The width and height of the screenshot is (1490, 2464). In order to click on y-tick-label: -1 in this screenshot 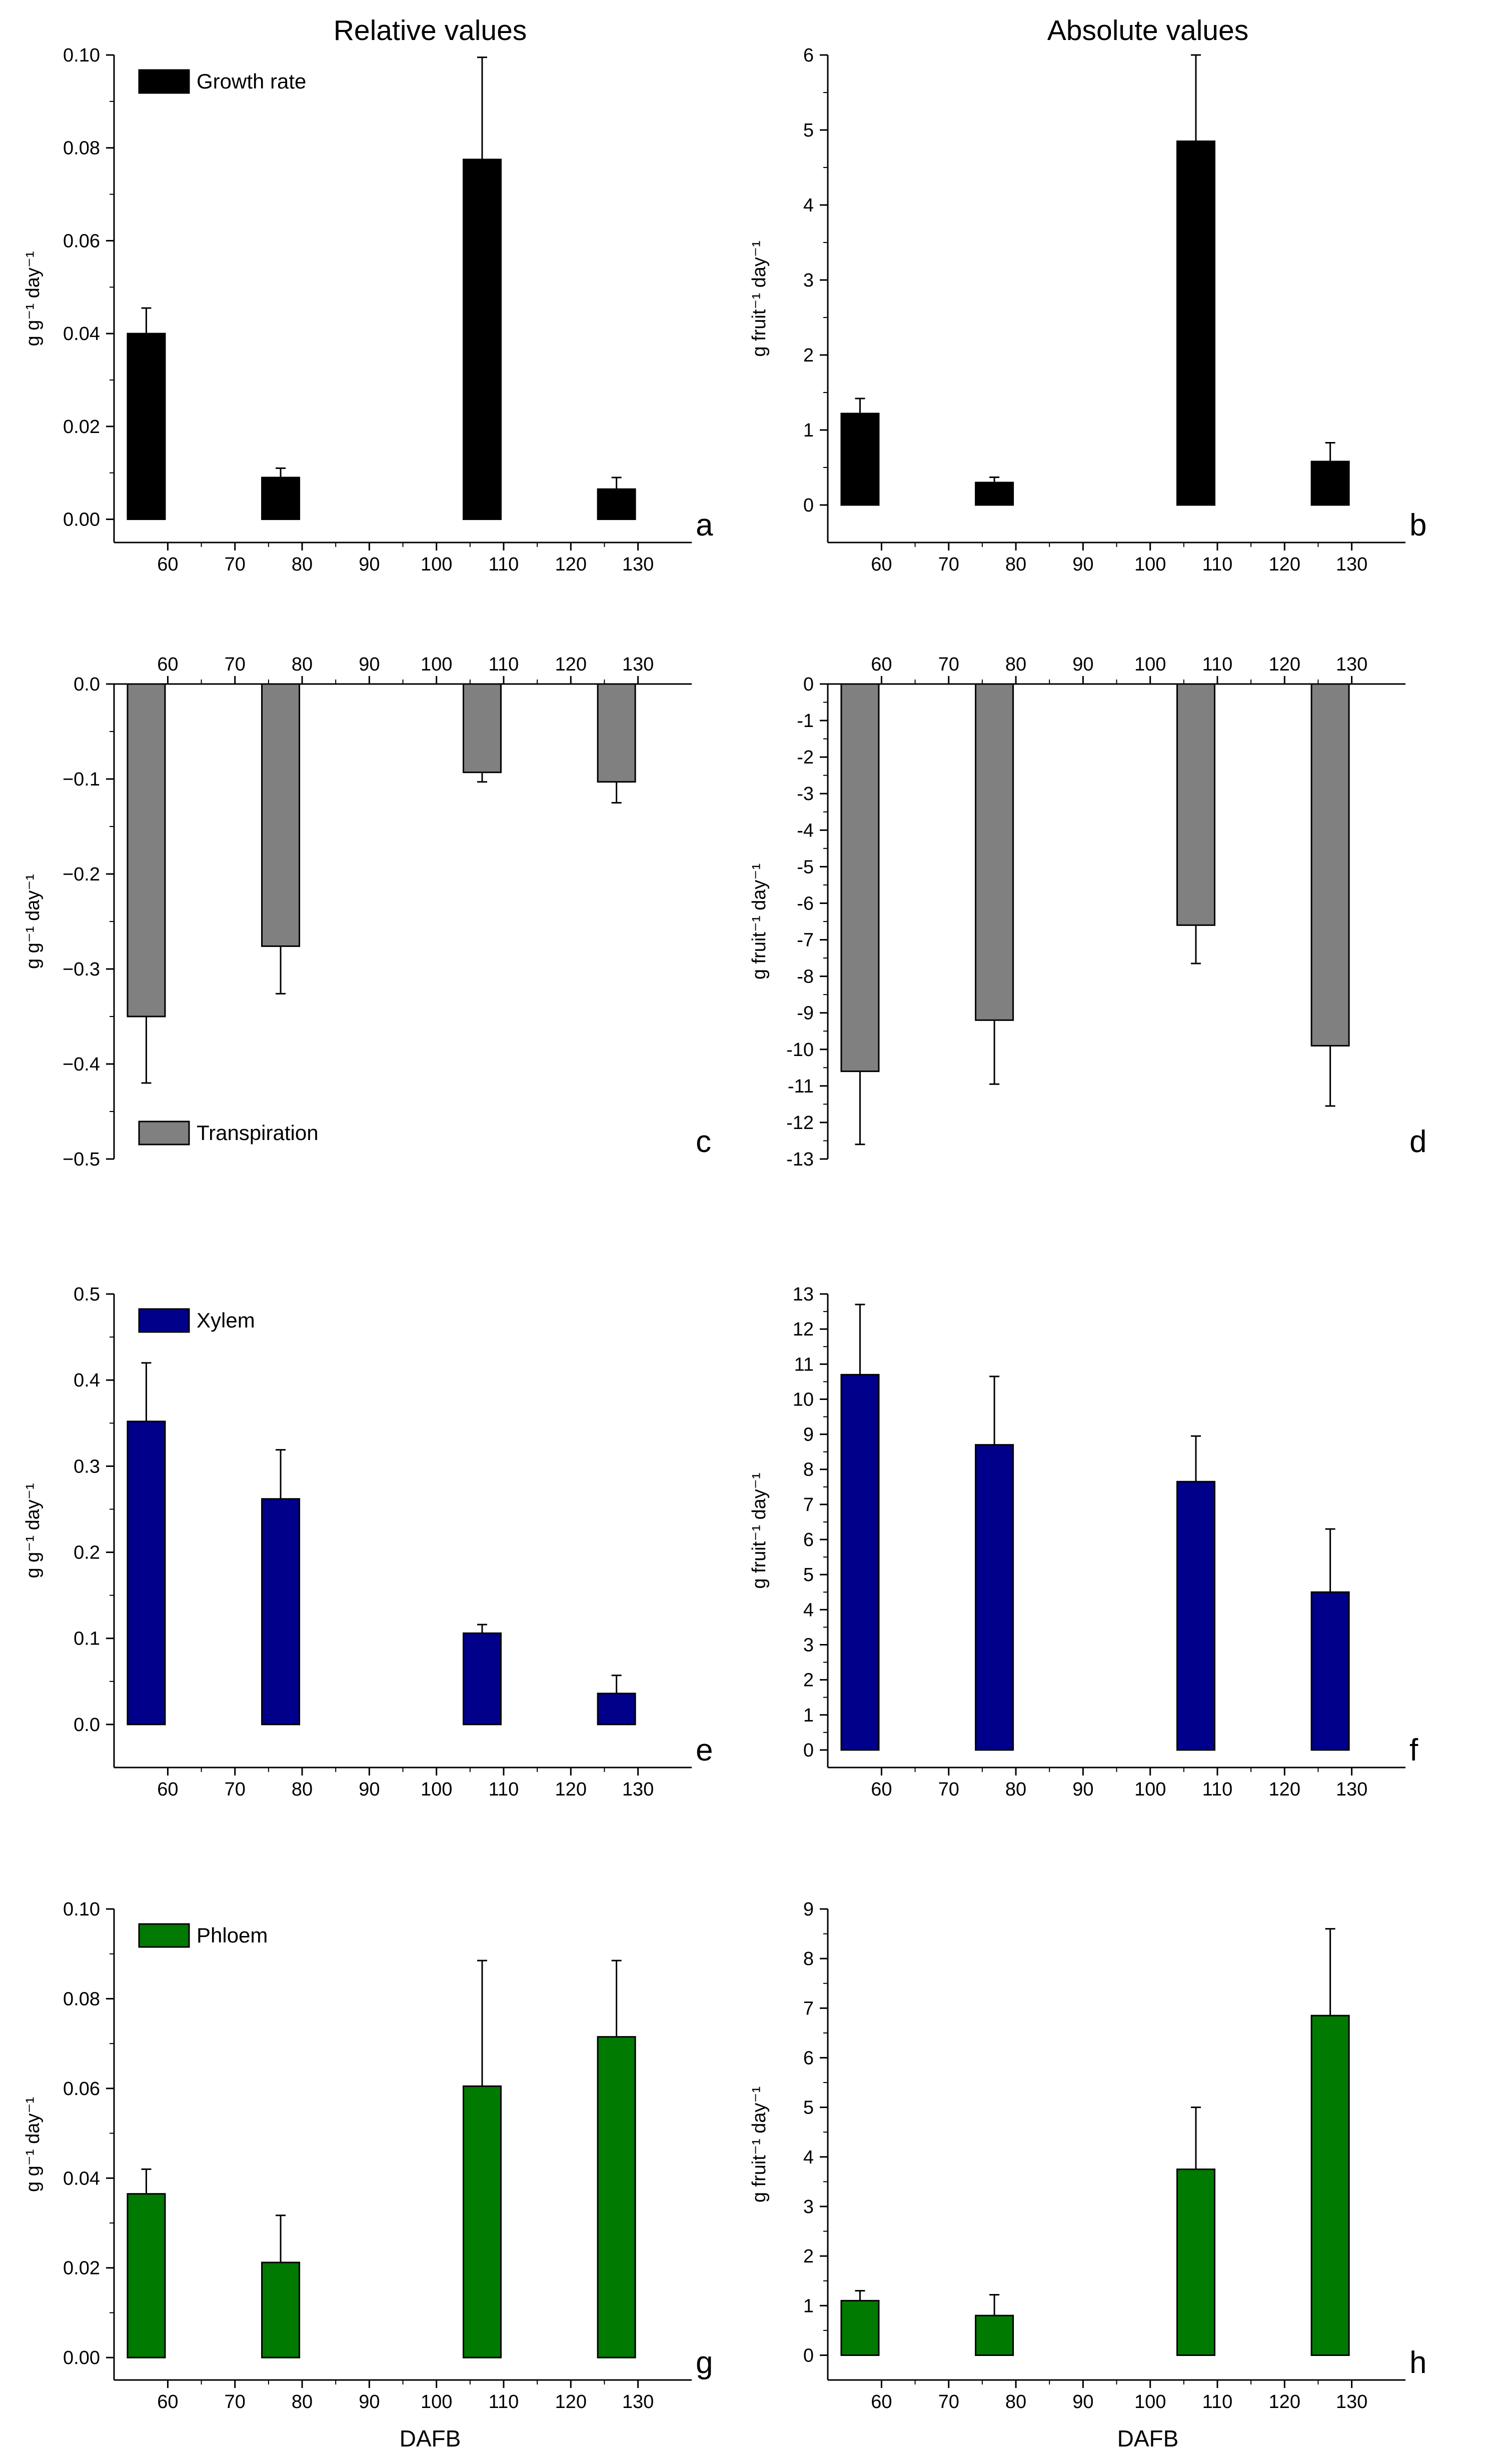, I will do `click(805, 721)`.